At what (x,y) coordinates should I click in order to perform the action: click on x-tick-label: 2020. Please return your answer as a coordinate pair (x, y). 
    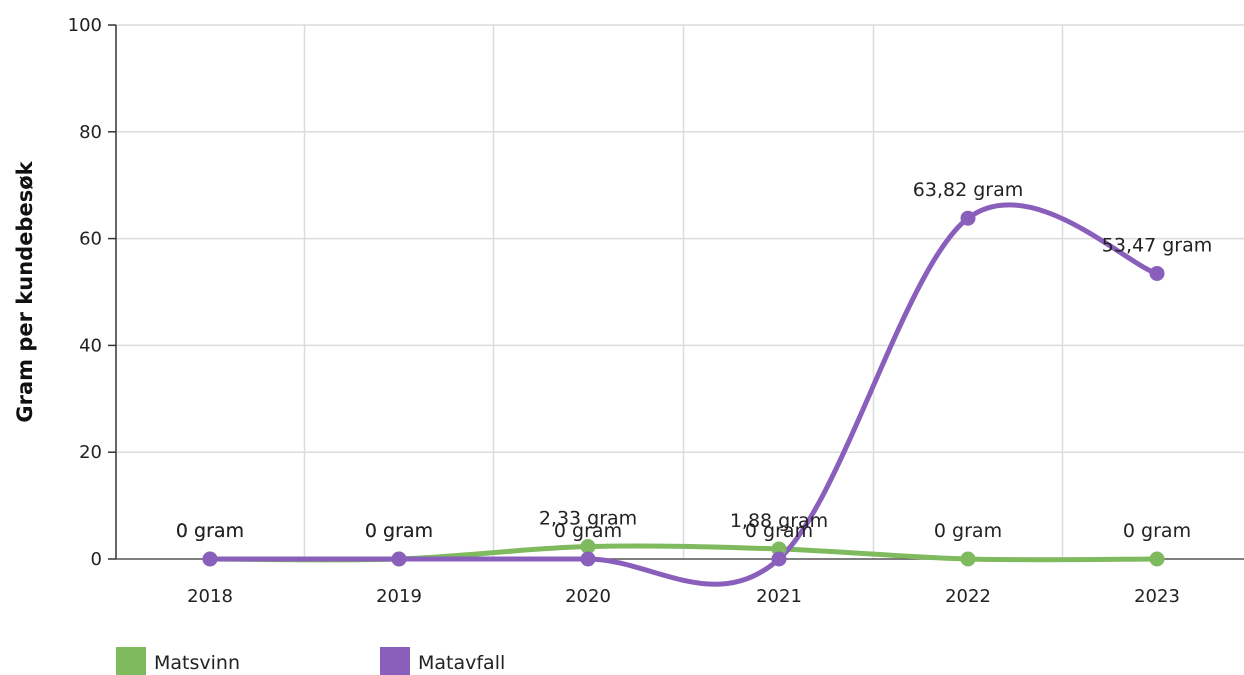
    Looking at the image, I should click on (588, 596).